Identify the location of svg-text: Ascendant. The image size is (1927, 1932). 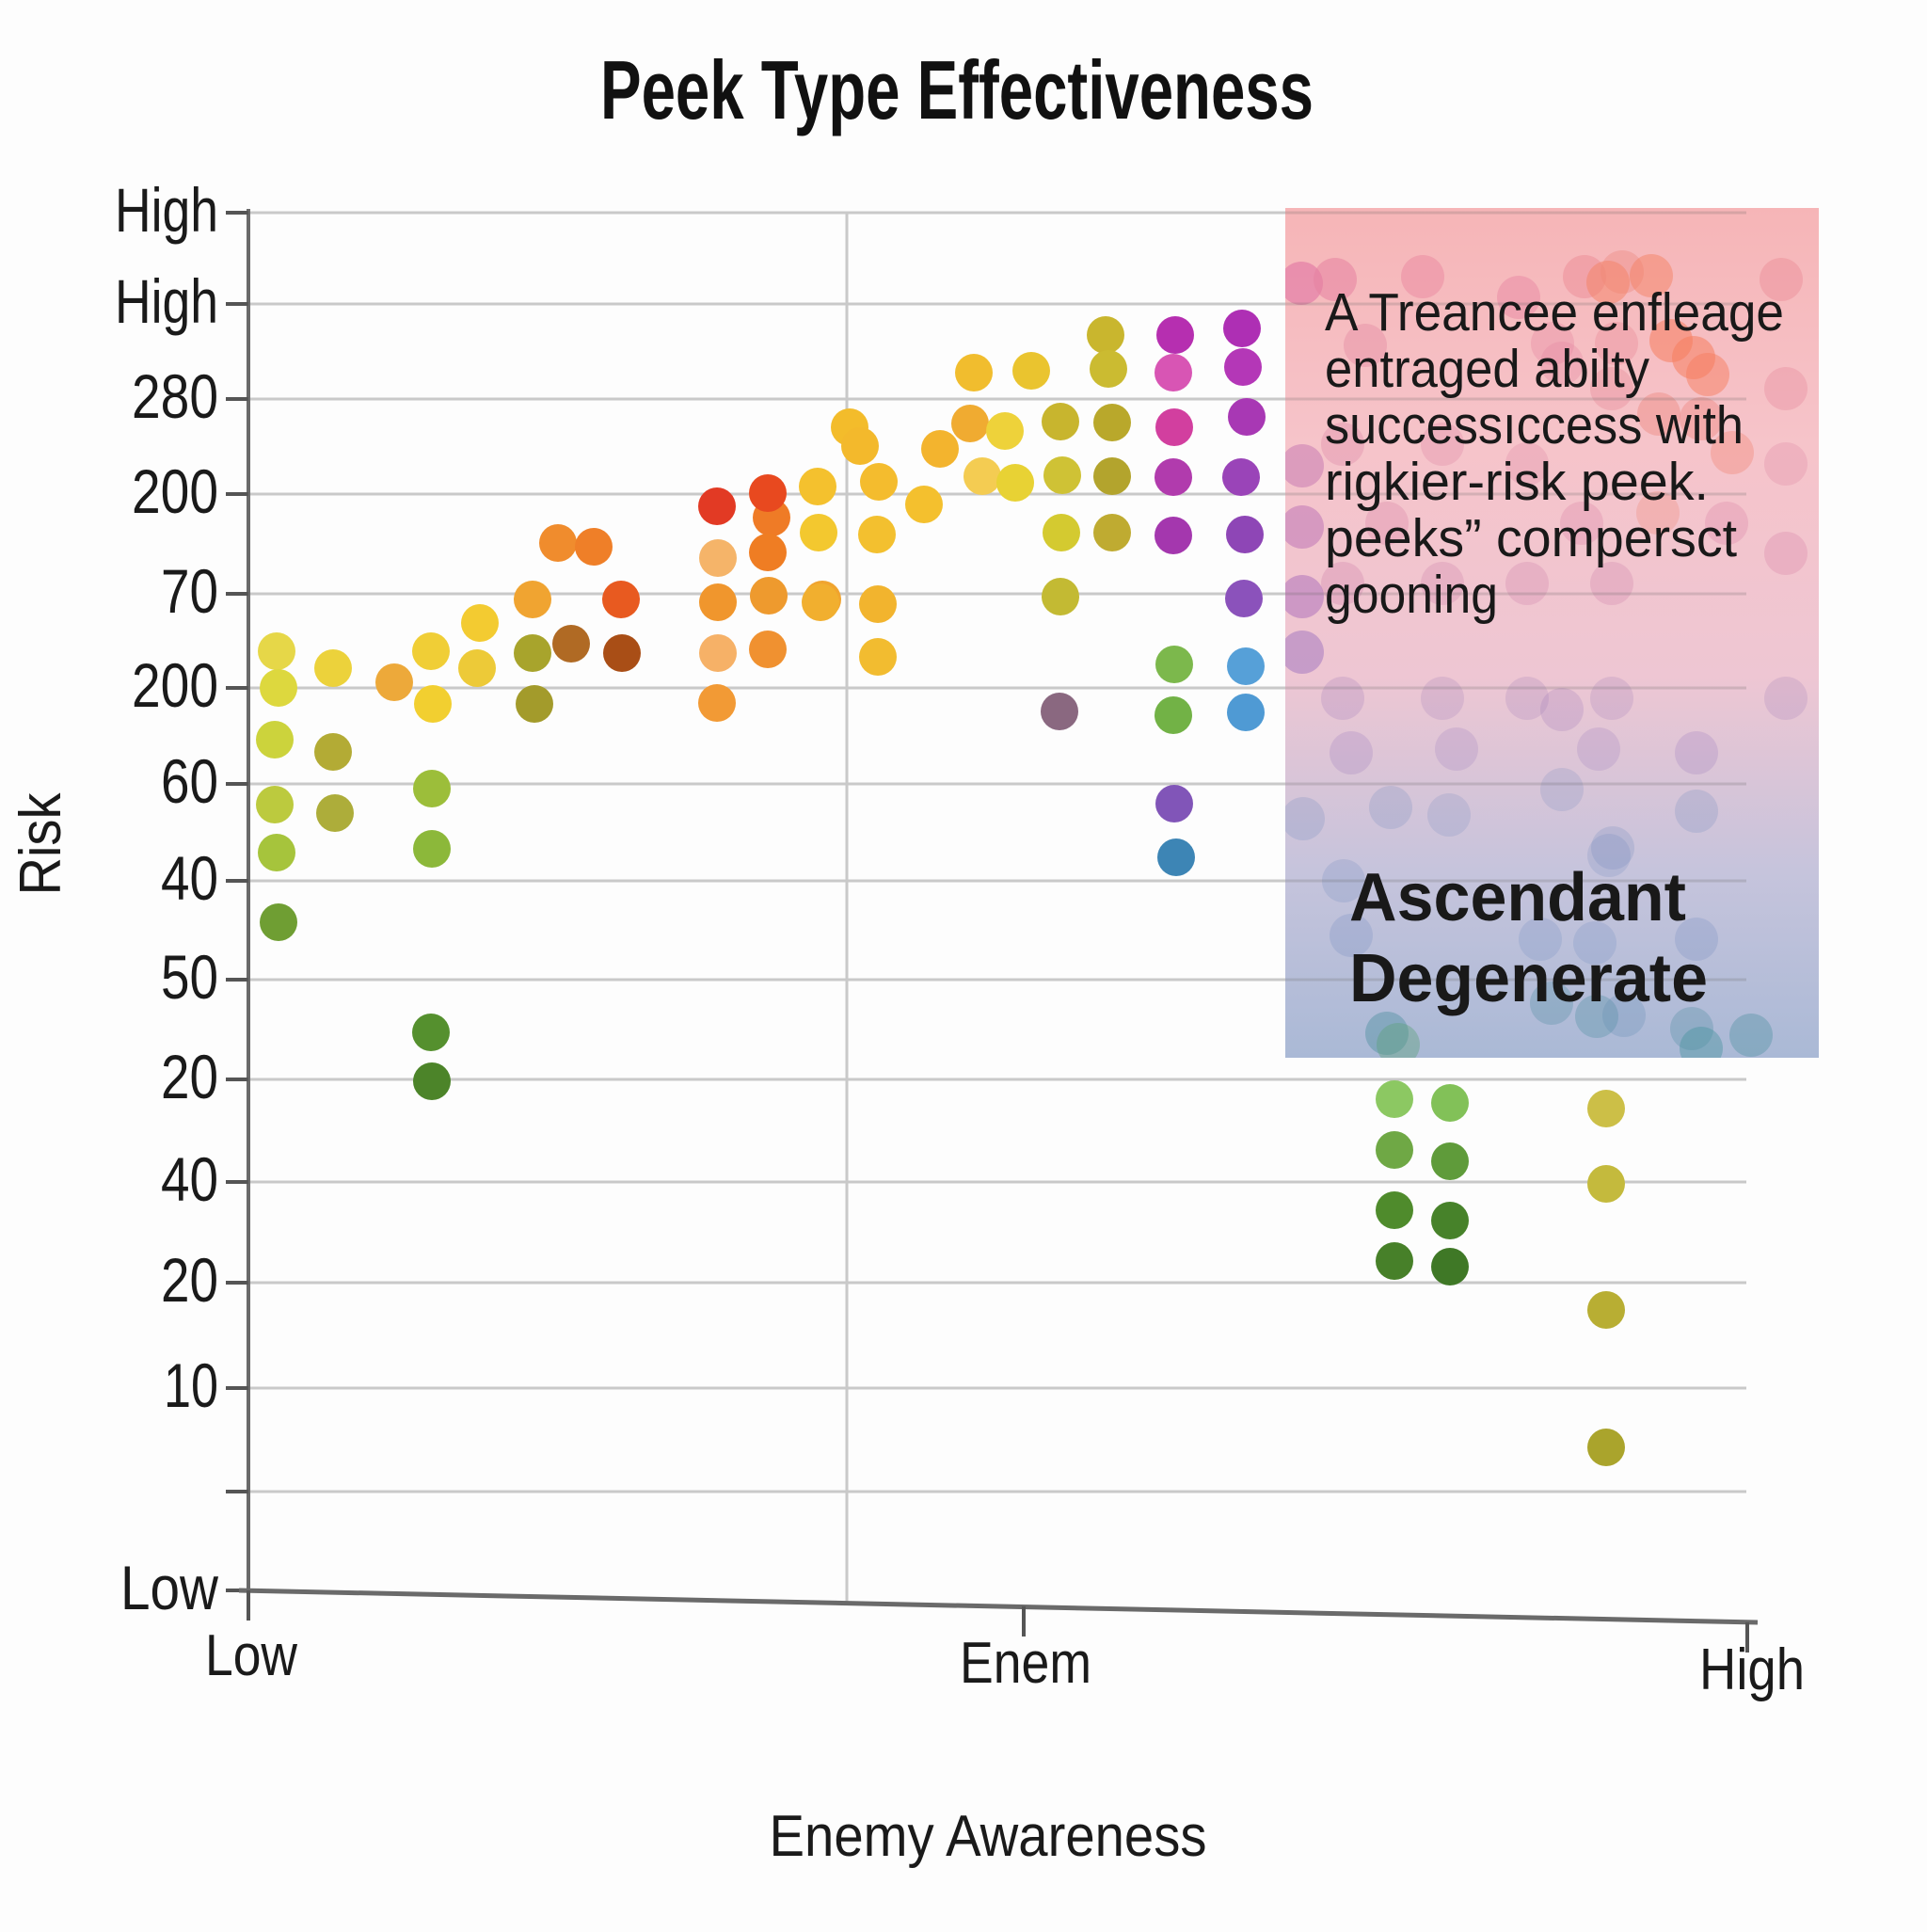
(1517, 897).